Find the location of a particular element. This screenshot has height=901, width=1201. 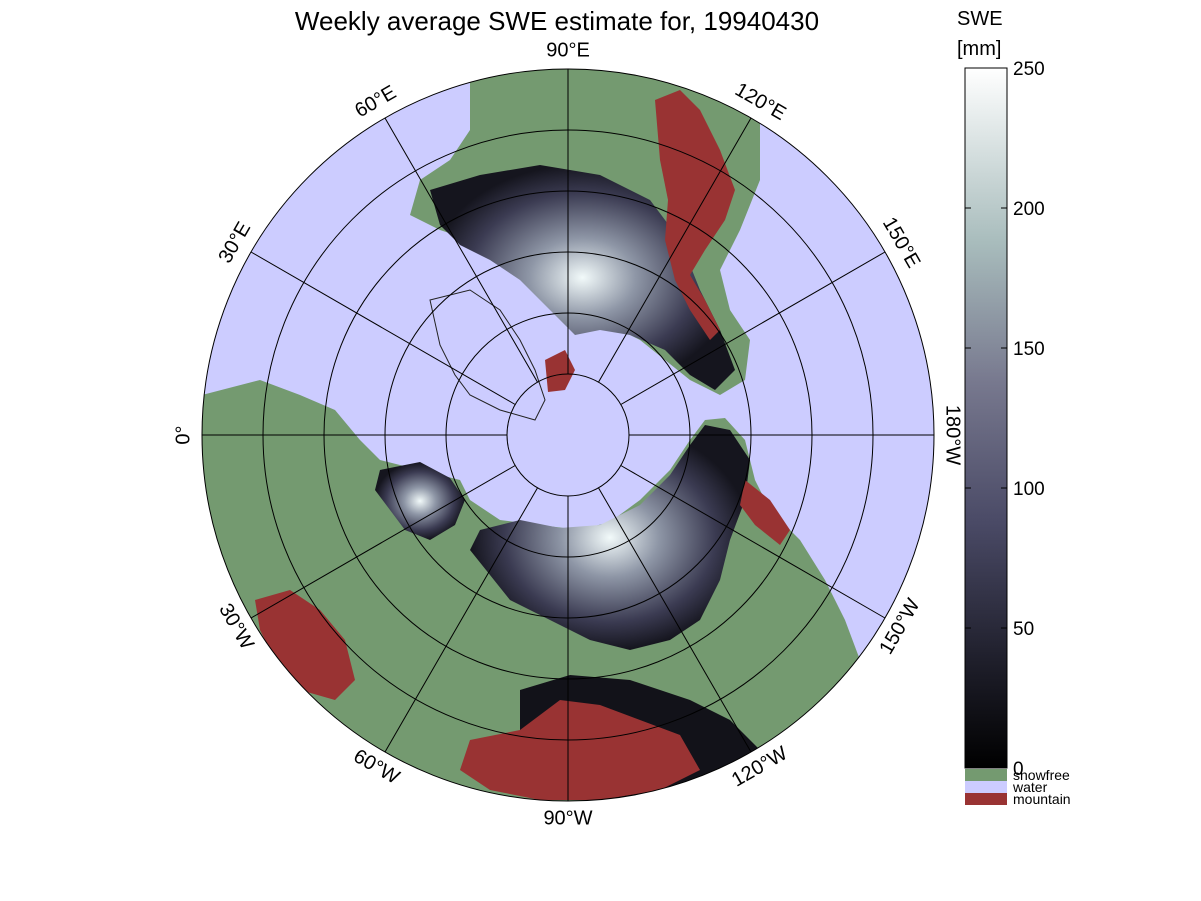

longitude-label: 90°W is located at coordinates (567, 818).